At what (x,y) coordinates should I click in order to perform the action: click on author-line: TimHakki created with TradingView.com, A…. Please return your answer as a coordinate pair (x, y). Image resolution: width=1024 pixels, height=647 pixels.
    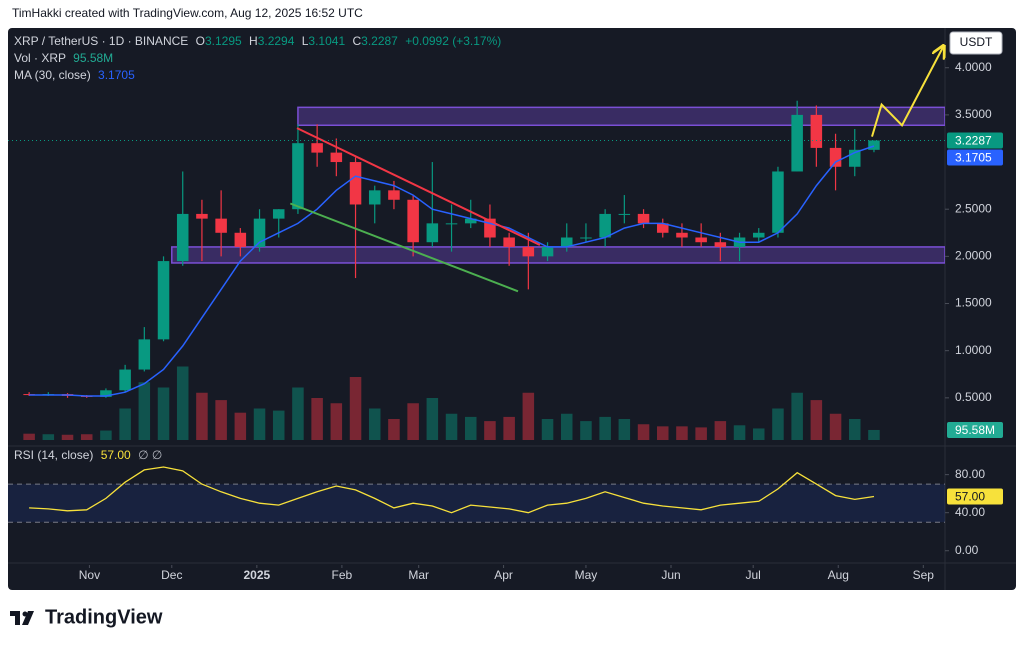
    Looking at the image, I should click on (187, 13).